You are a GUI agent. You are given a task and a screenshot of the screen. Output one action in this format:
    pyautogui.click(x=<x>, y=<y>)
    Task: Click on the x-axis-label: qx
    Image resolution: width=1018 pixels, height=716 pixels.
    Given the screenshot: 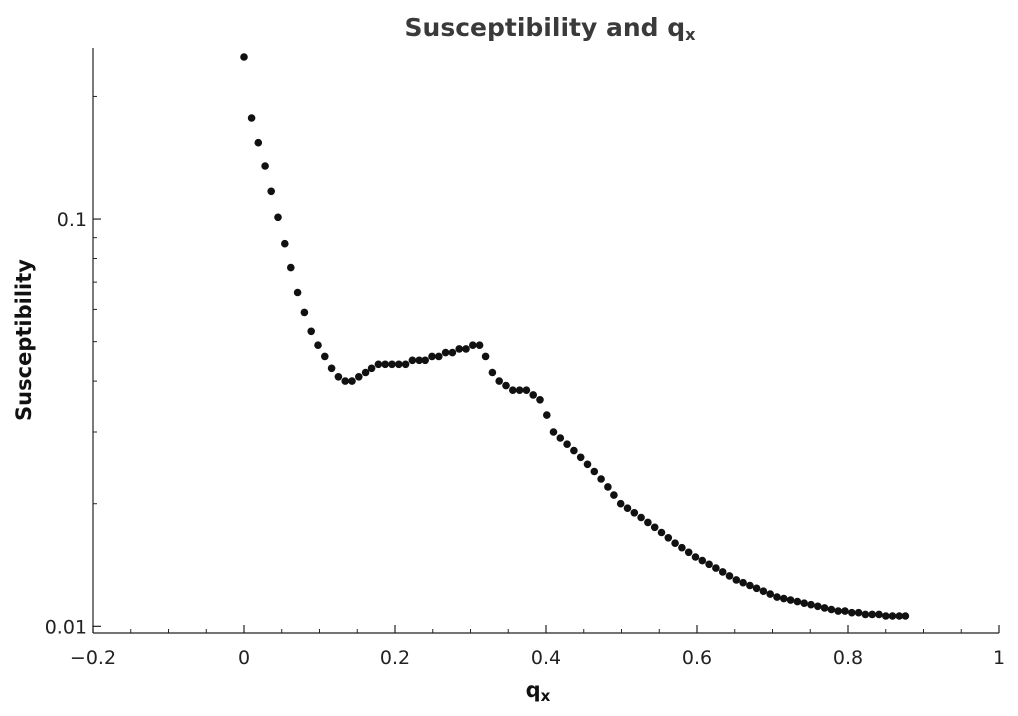 What is the action you would take?
    pyautogui.click(x=538, y=691)
    